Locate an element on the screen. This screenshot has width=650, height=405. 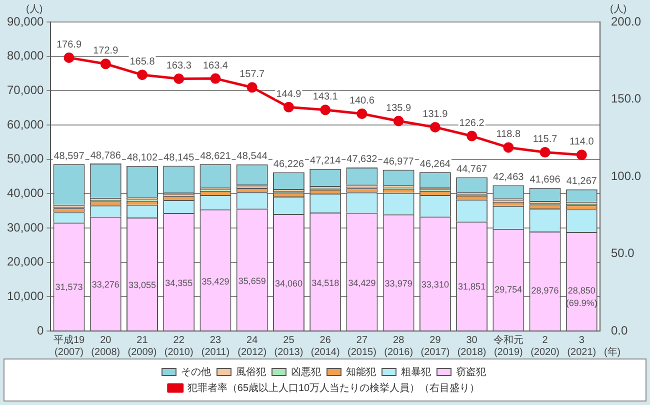
total-label: 47,214 is located at coordinates (326, 161).